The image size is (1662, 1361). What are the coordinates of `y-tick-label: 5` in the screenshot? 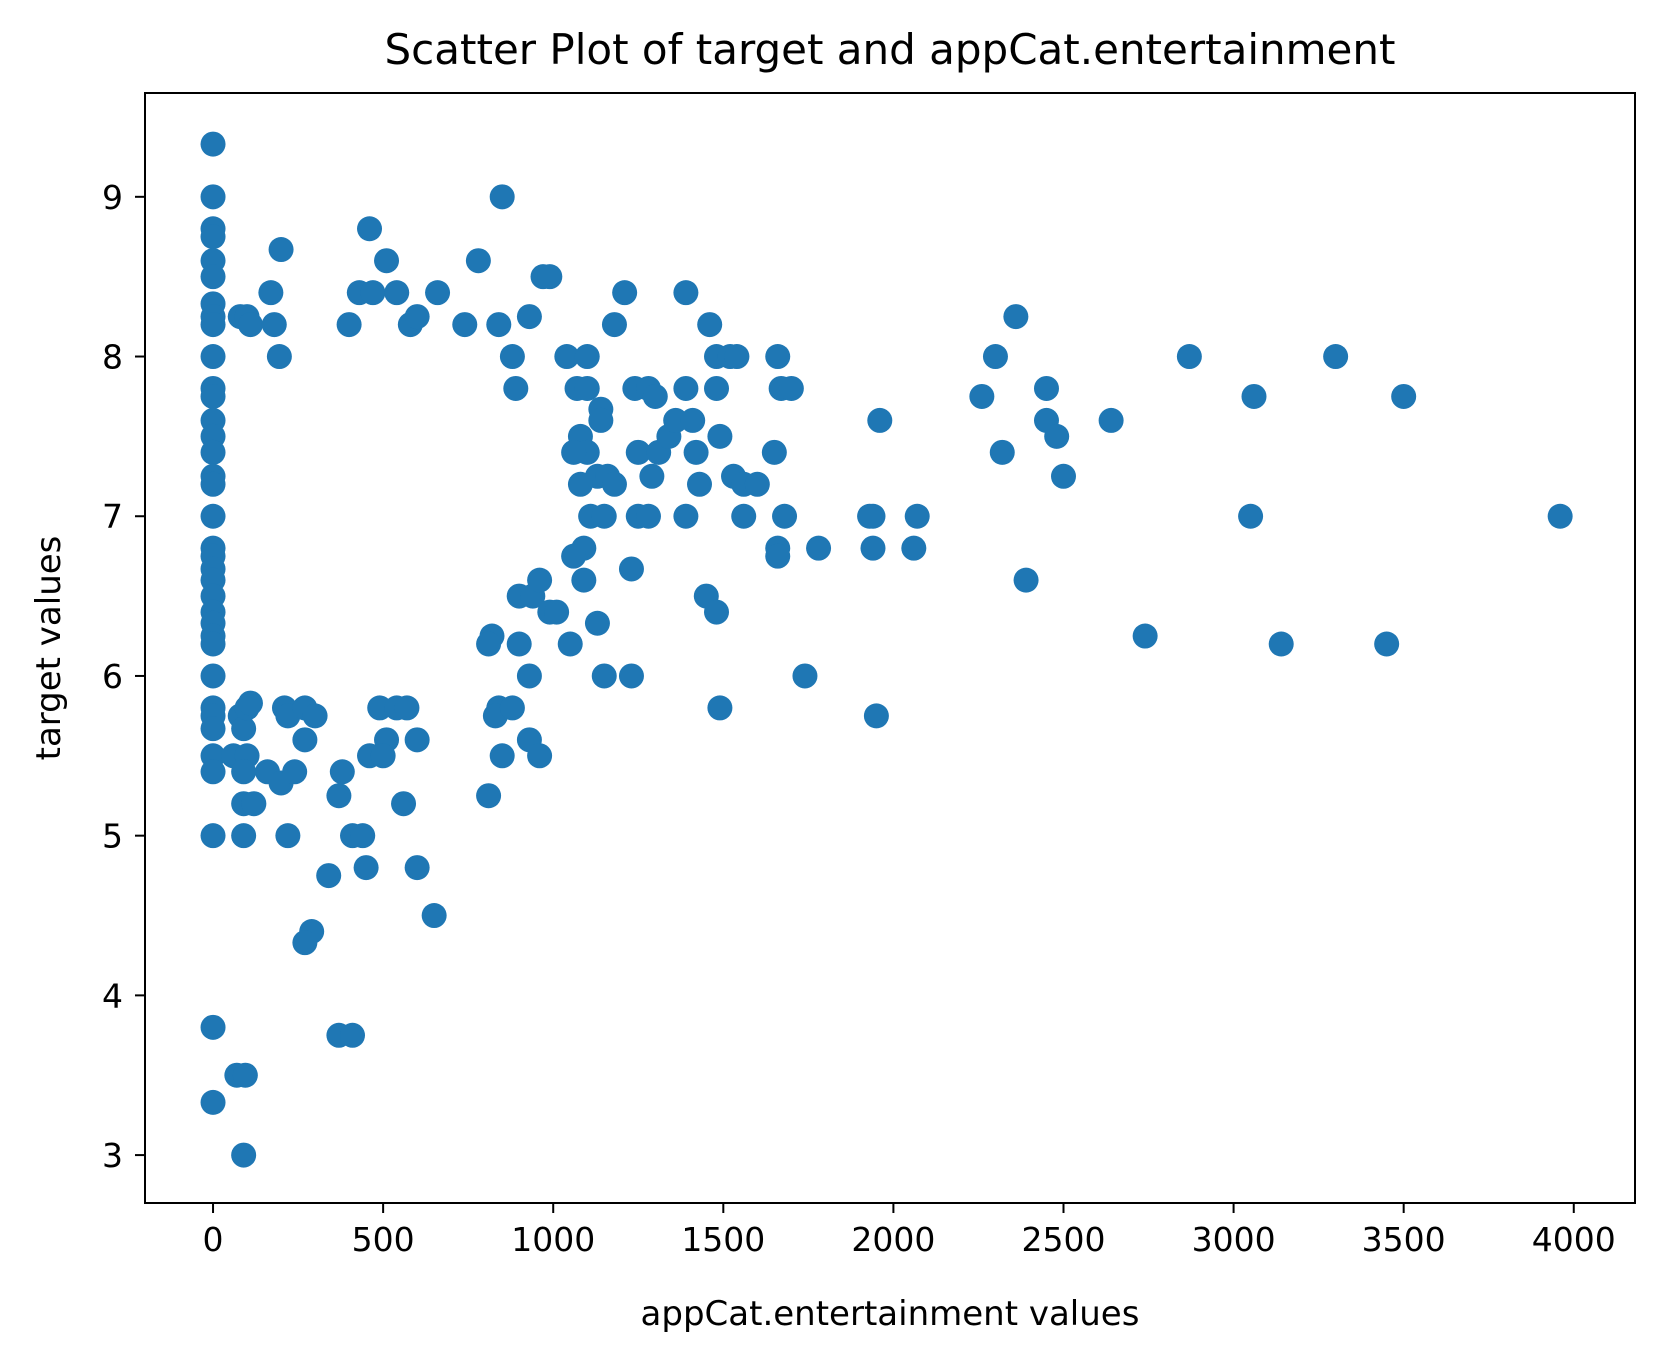 It's located at (112, 836).